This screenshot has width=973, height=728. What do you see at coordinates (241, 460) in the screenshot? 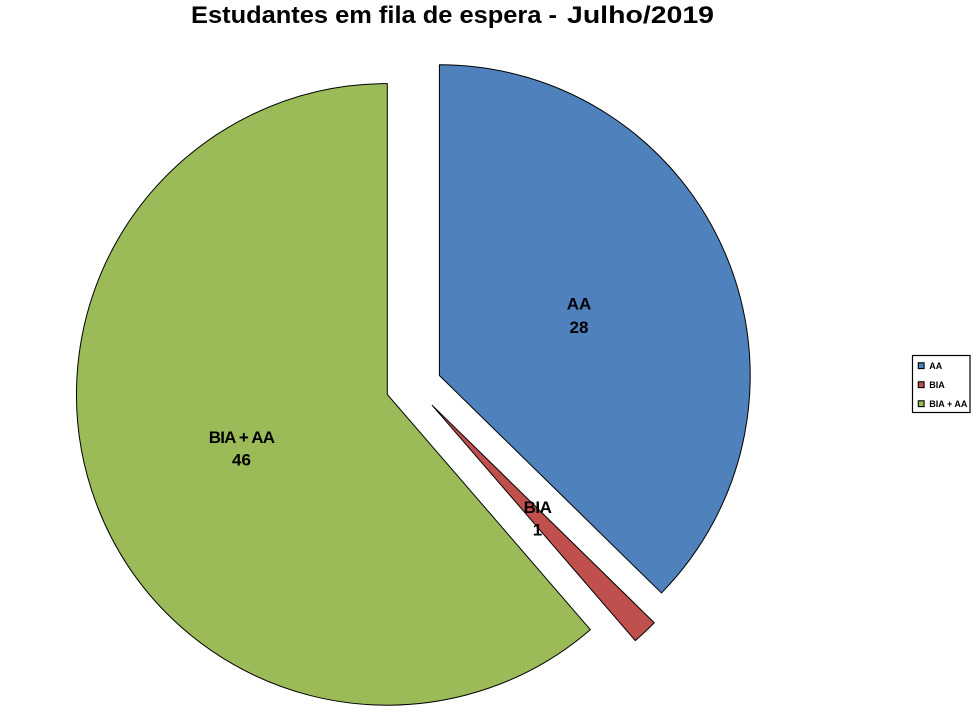
I see `svg-text: 46` at bounding box center [241, 460].